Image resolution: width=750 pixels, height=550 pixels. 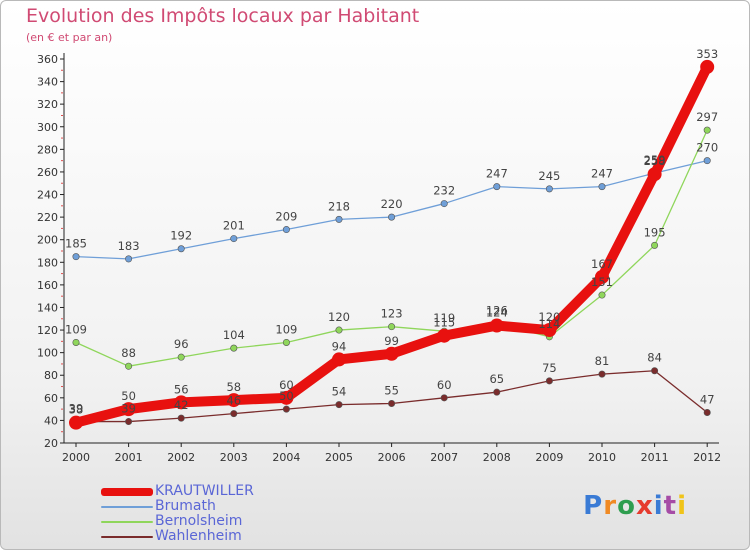 I want to click on y-tick-label: 40, so click(x=51, y=420).